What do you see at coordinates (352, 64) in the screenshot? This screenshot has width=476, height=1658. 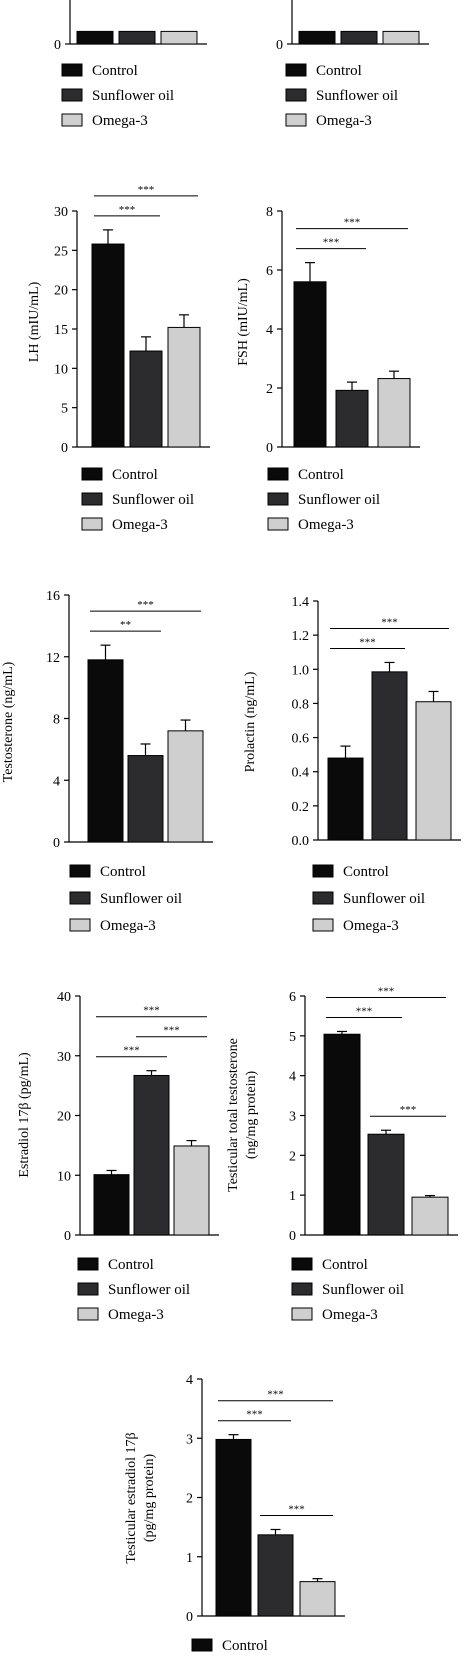 I see `chart-panel-2: 0 Control Sunflower oil Omega-3` at bounding box center [352, 64].